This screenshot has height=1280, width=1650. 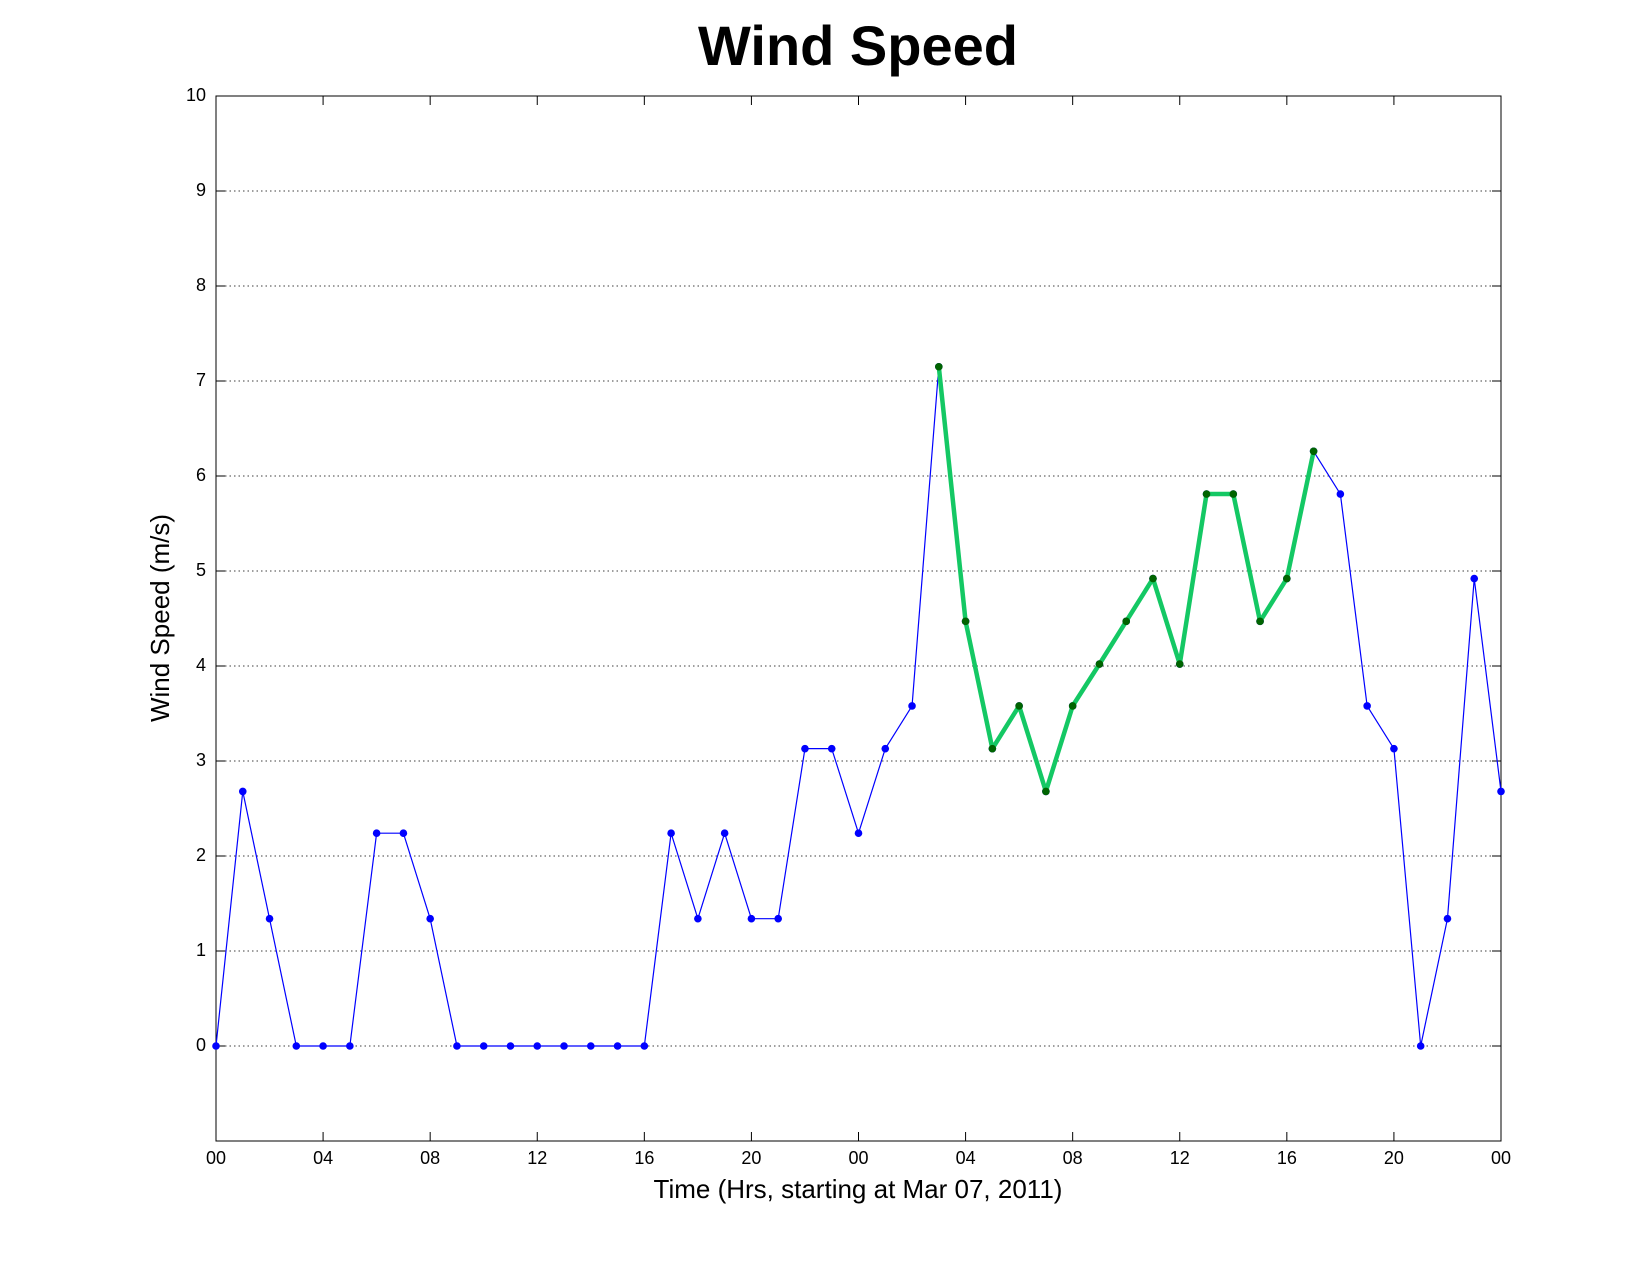 What do you see at coordinates (201, 475) in the screenshot?
I see `y-tick-label: 6` at bounding box center [201, 475].